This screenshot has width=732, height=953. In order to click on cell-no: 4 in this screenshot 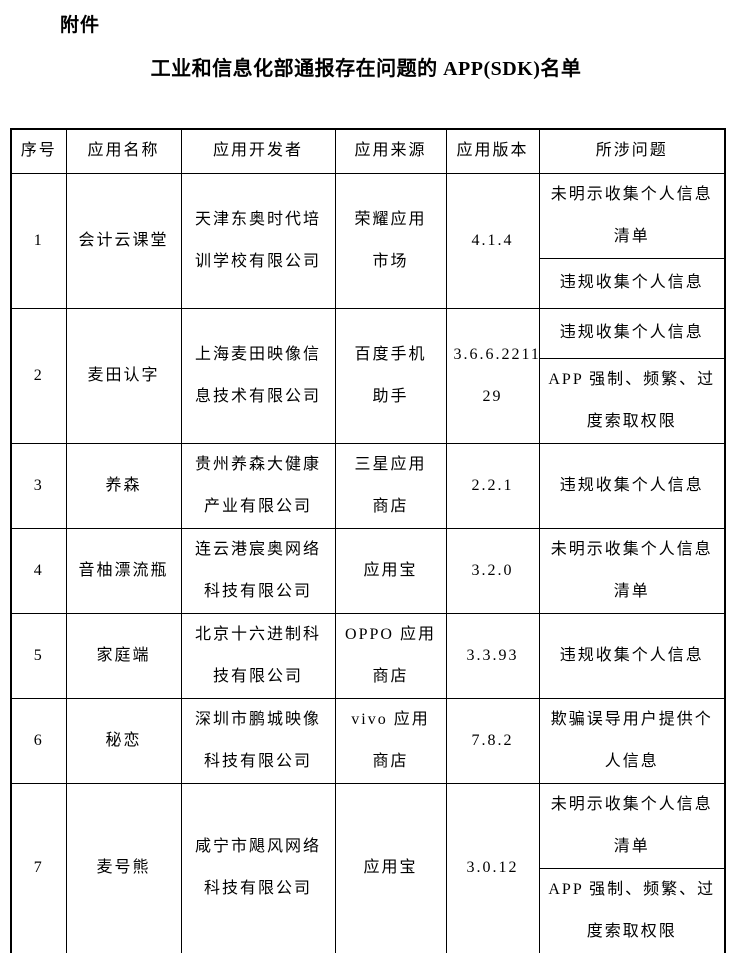, I will do `click(38, 570)`.